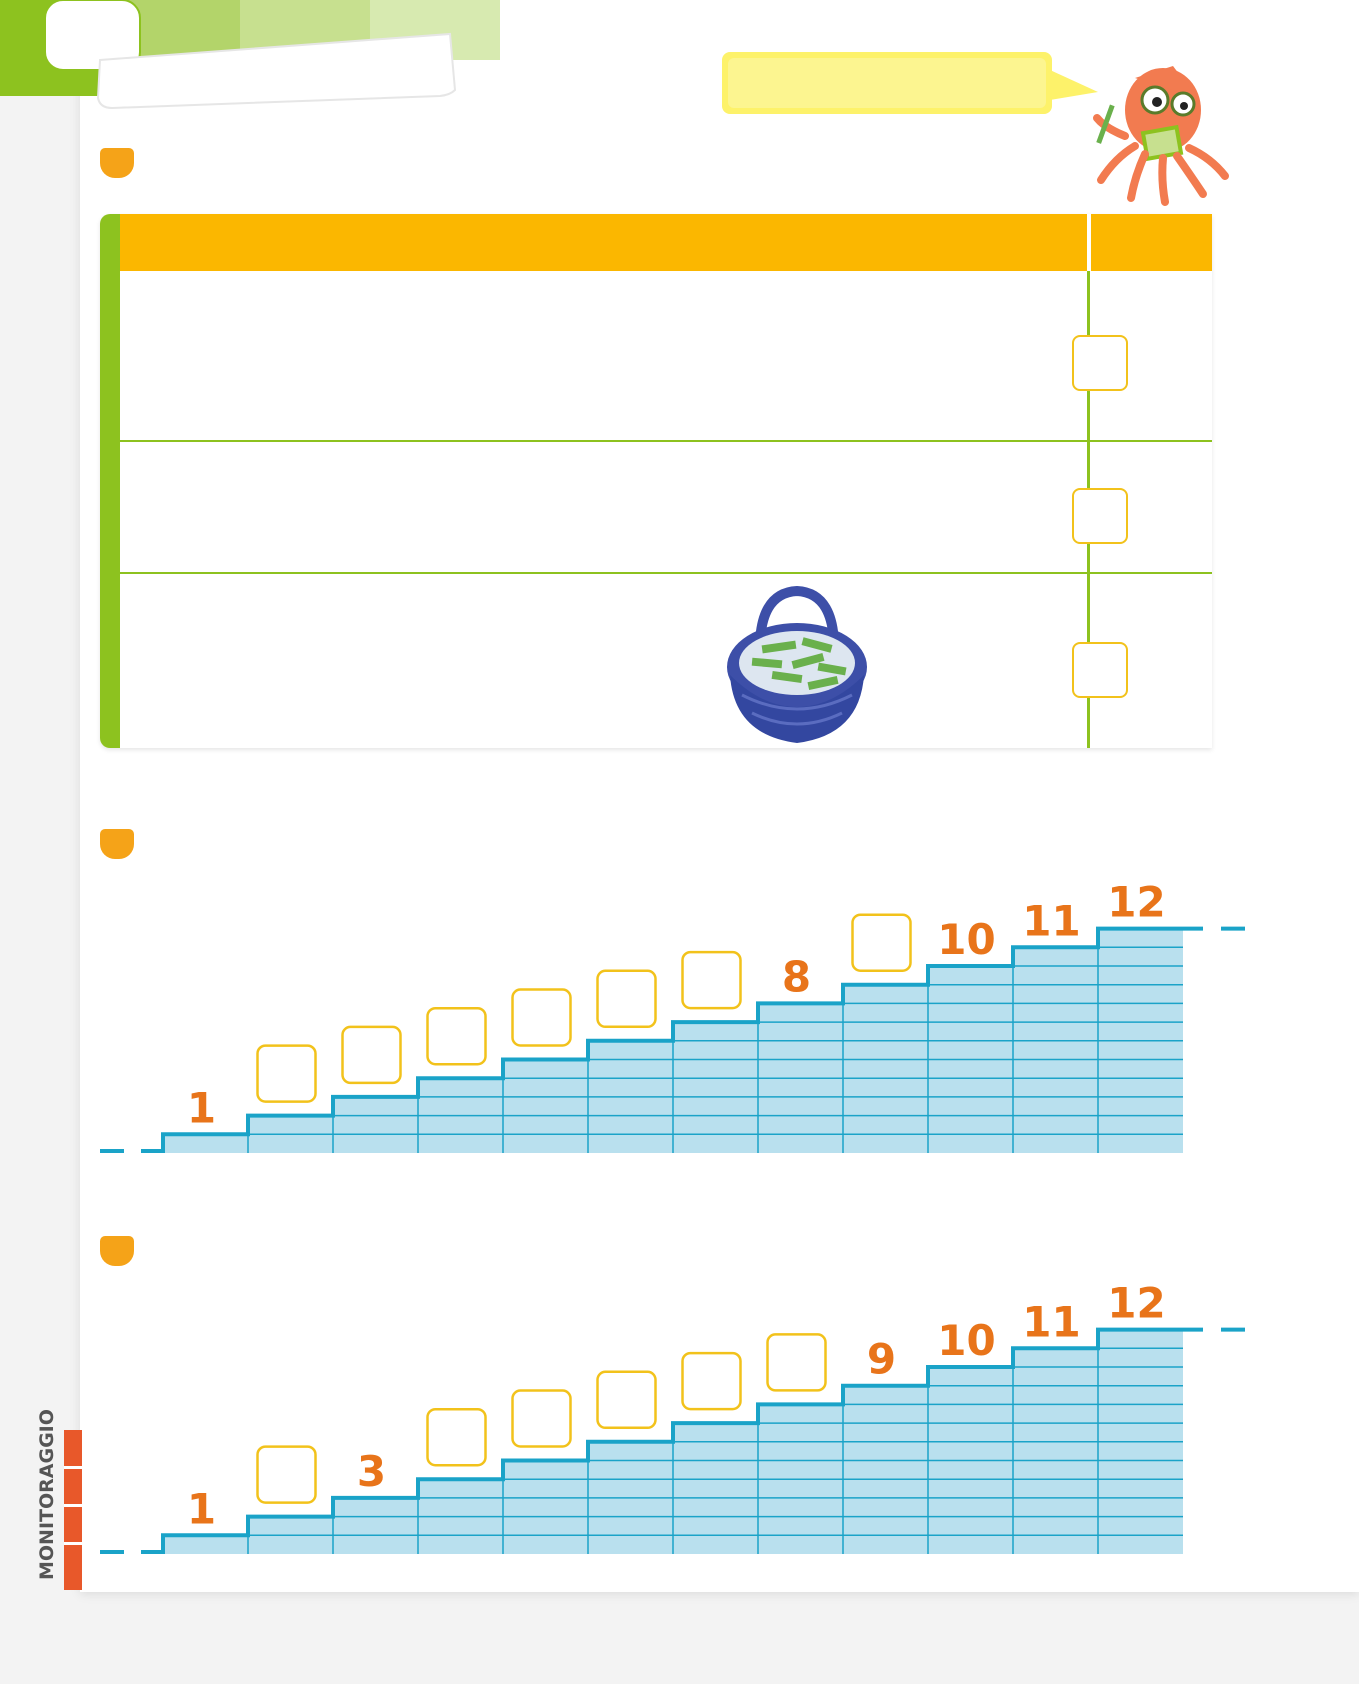  Describe the element at coordinates (1161, 136) in the screenshot. I see `octopus-reading-icon` at that location.